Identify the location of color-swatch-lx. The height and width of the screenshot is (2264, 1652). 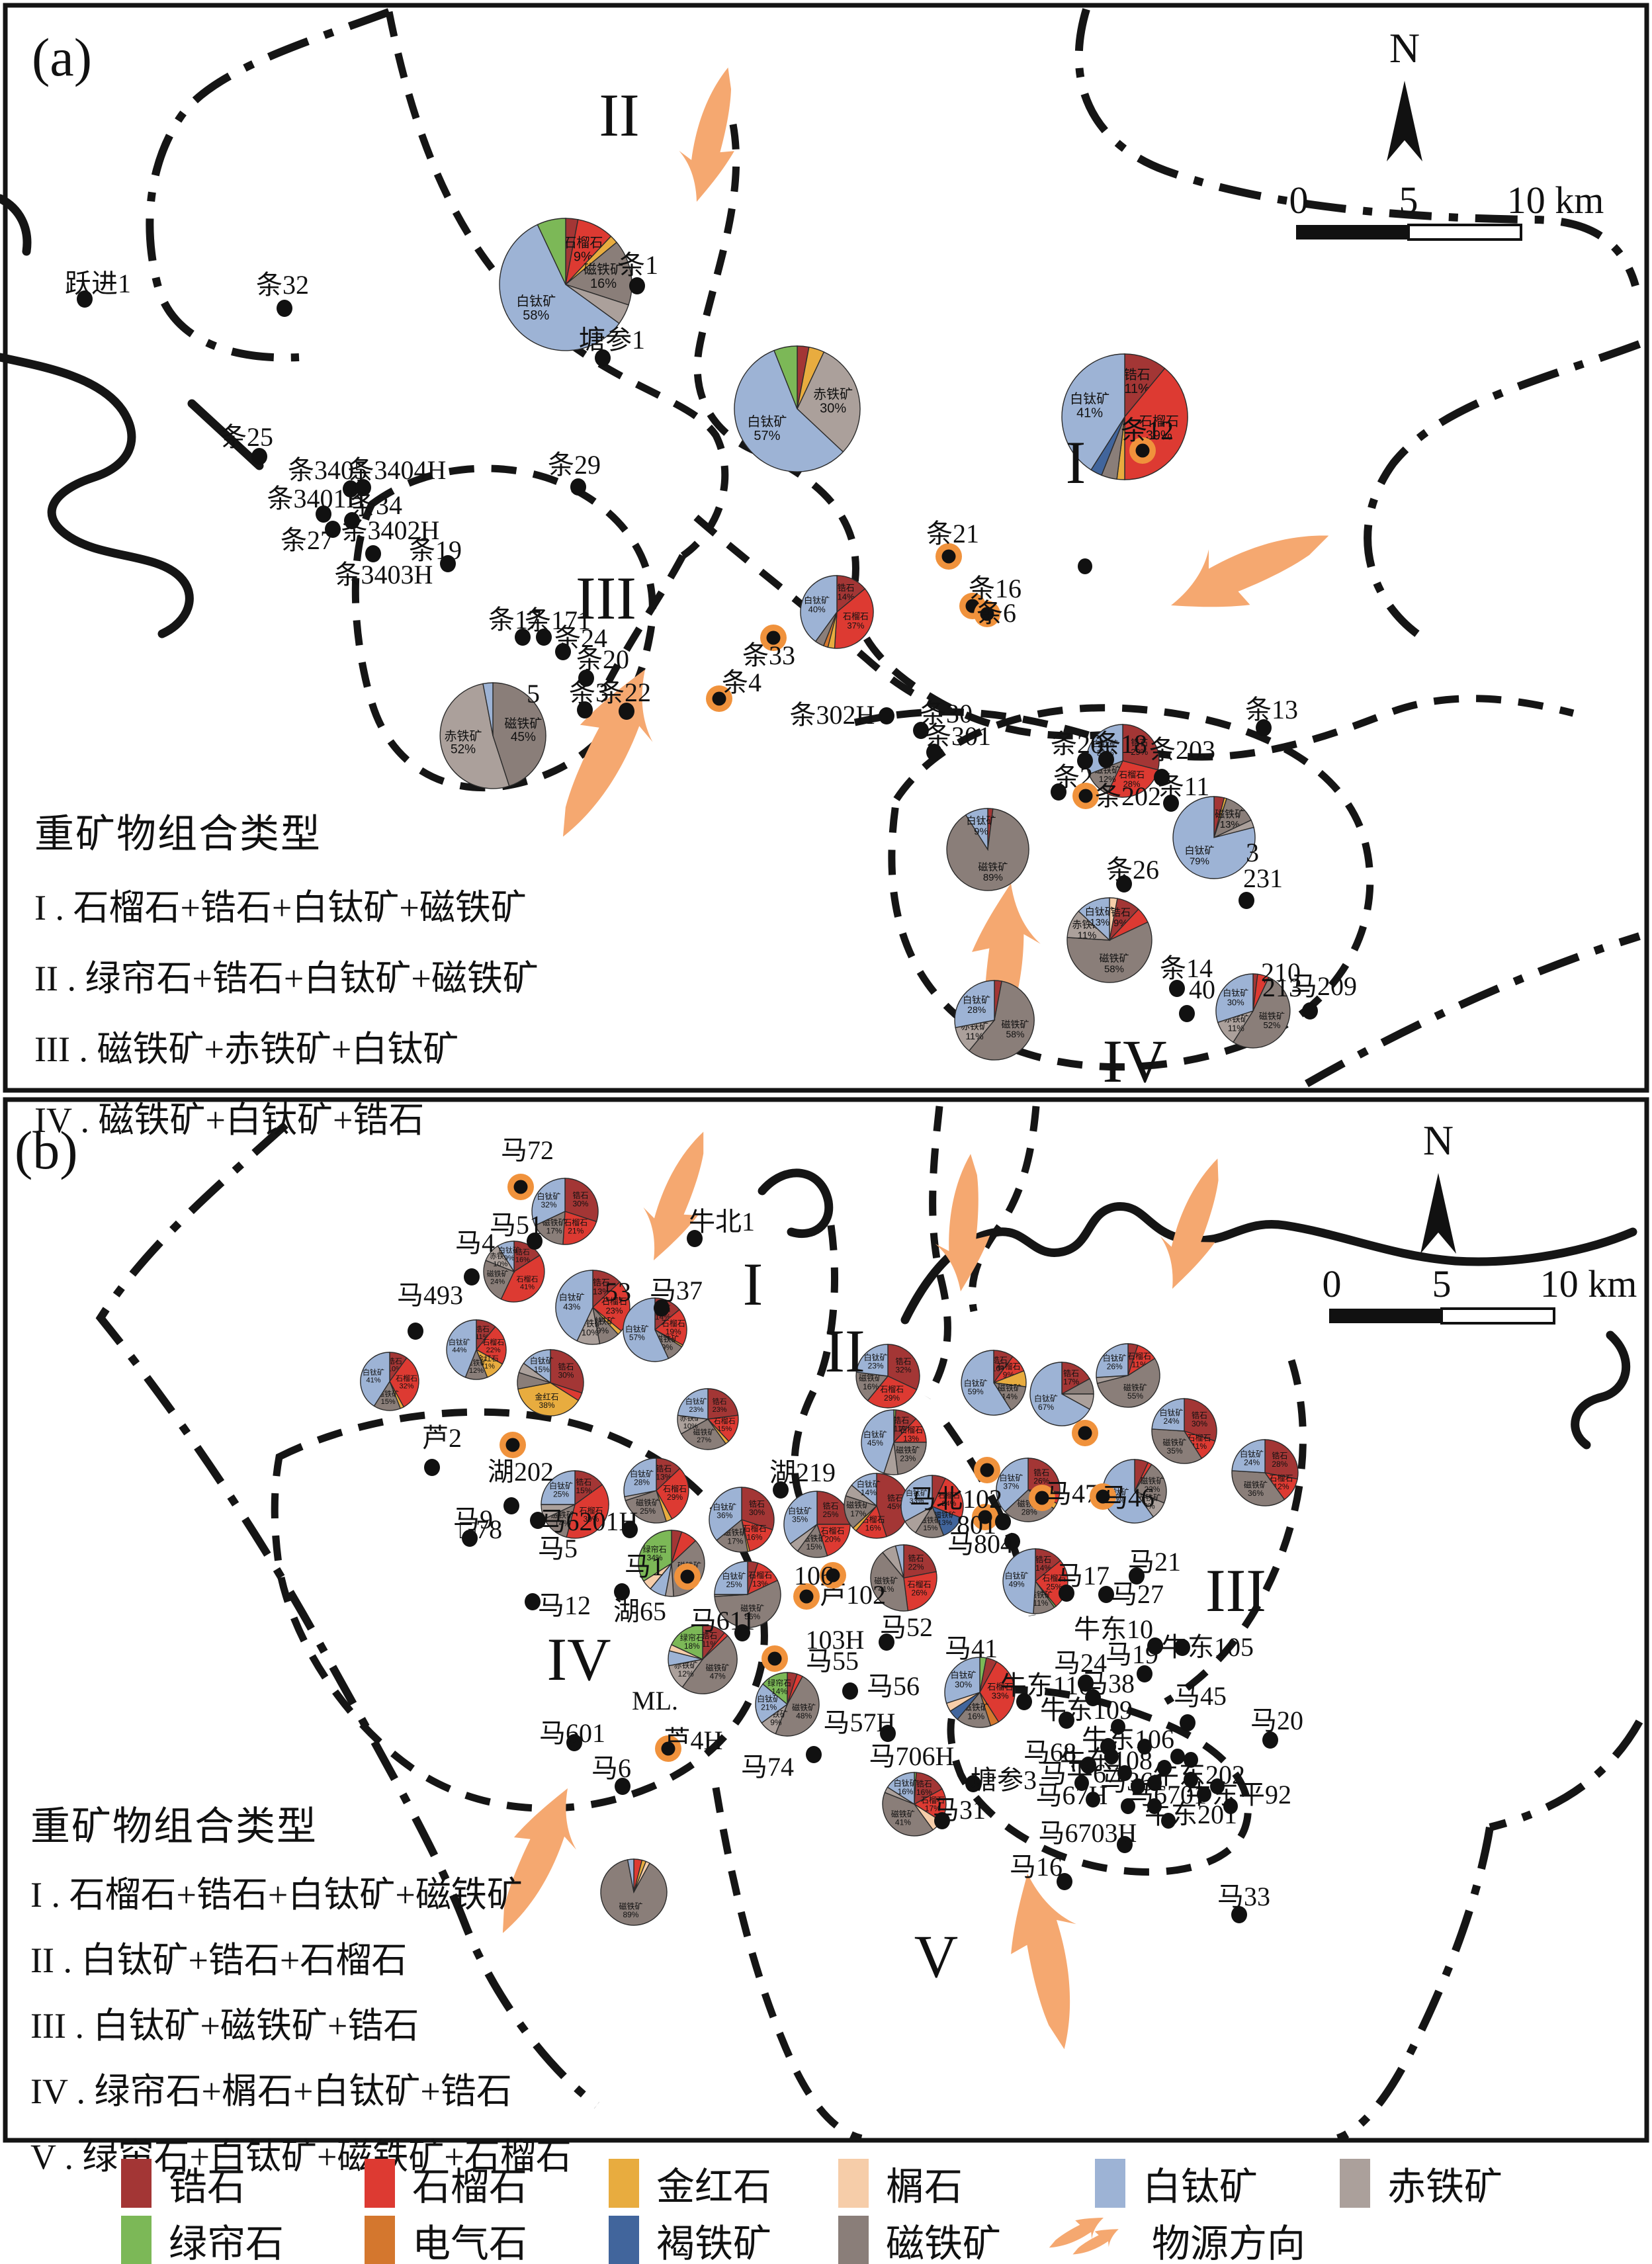
(1110, 2183).